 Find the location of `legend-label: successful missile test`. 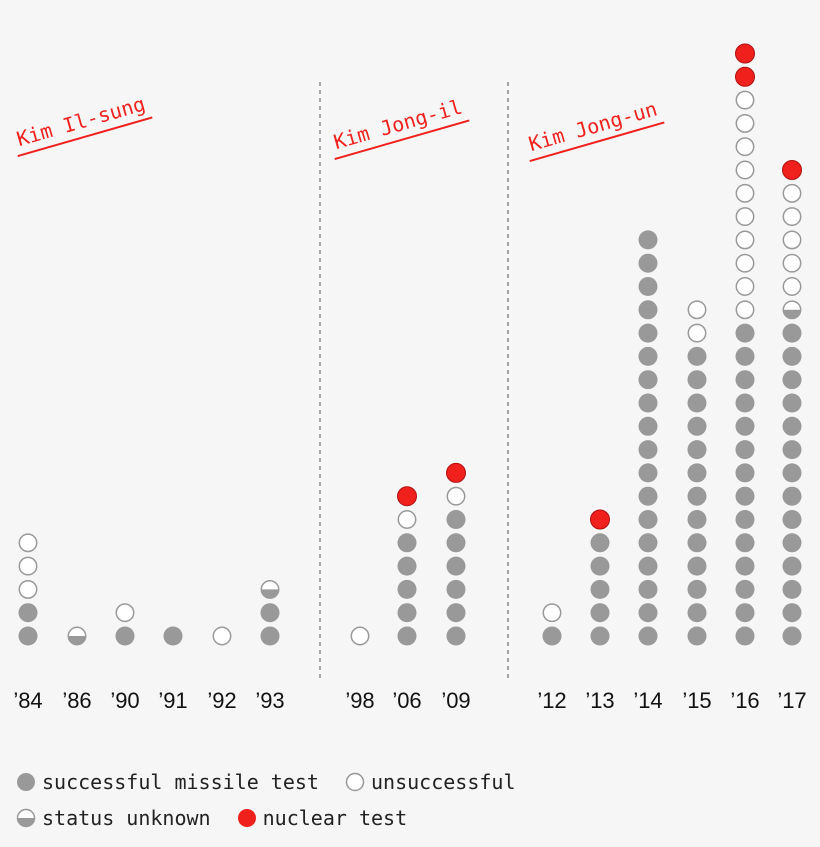

legend-label: successful missile test is located at coordinates (180, 782).